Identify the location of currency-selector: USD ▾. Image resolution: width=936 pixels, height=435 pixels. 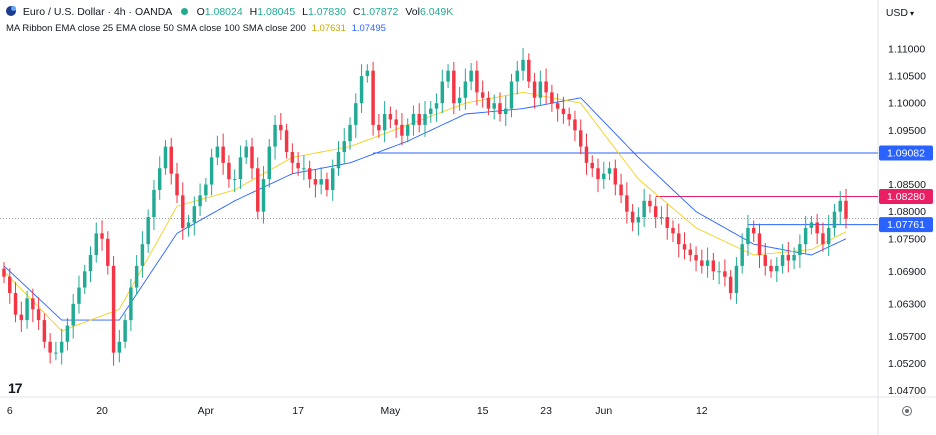
(900, 13).